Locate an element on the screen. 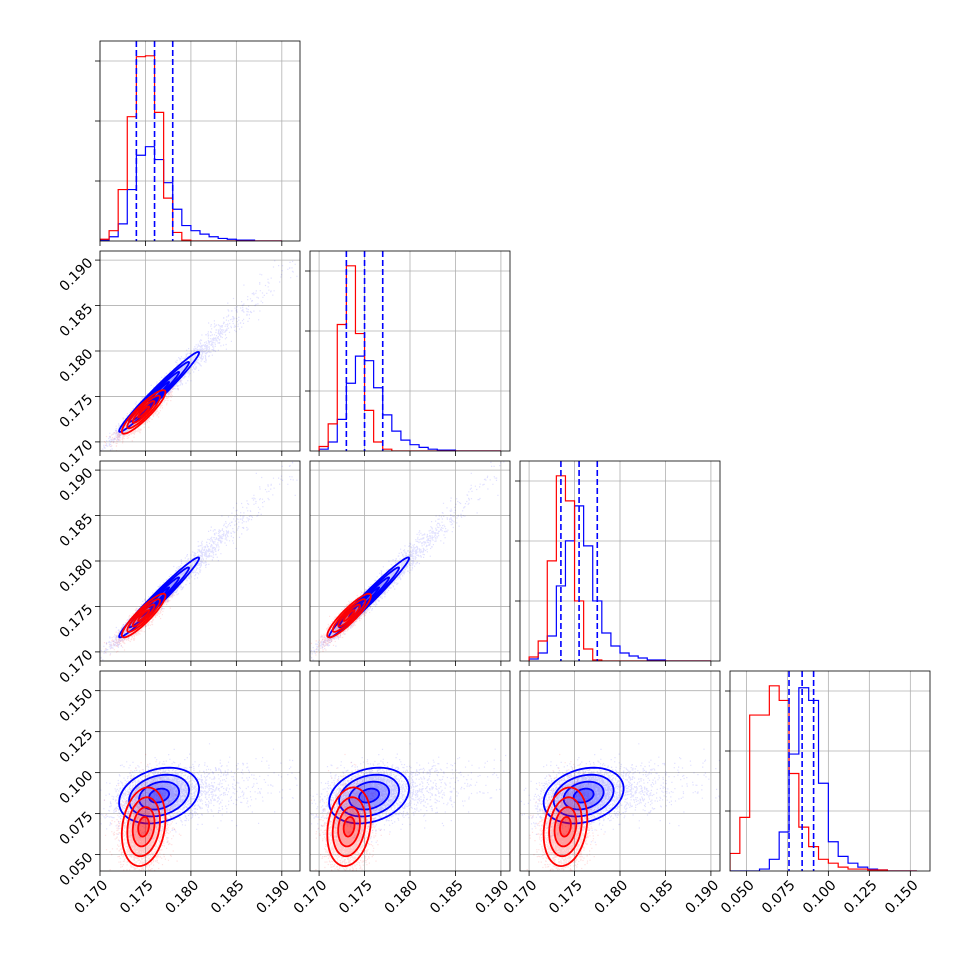  x-tick-label: 0.075 is located at coordinates (779, 897).